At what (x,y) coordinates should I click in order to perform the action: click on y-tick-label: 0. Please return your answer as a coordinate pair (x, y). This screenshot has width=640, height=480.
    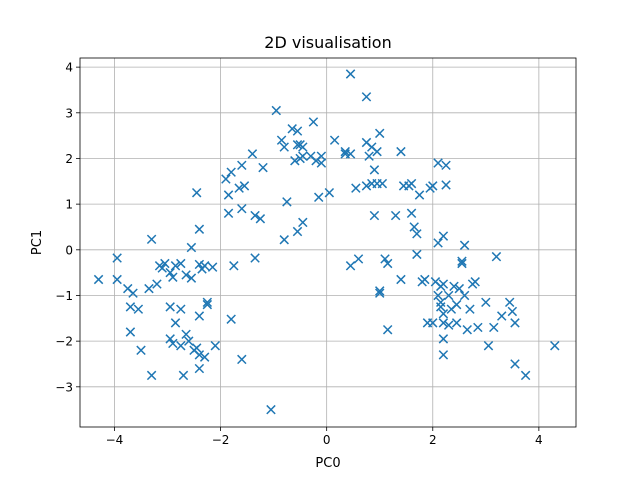
    Looking at the image, I should click on (69, 250).